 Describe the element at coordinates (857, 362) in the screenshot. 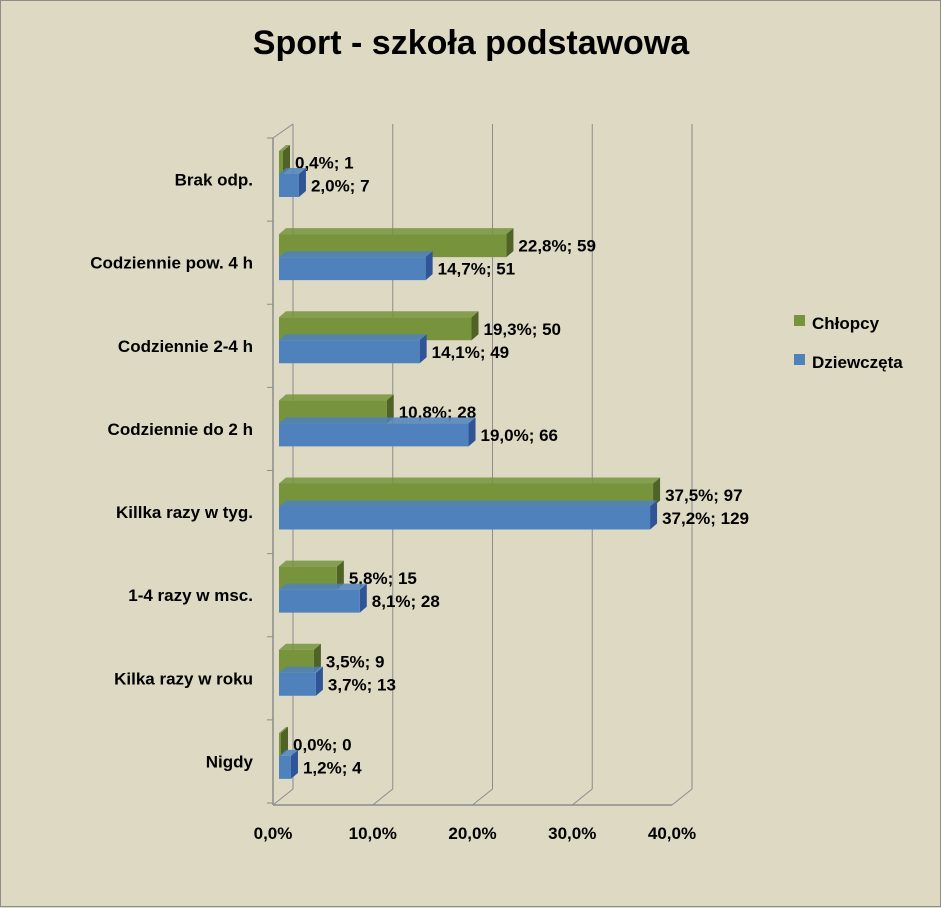

I see `legend-label-dziewczeta: Dziewczęta` at that location.